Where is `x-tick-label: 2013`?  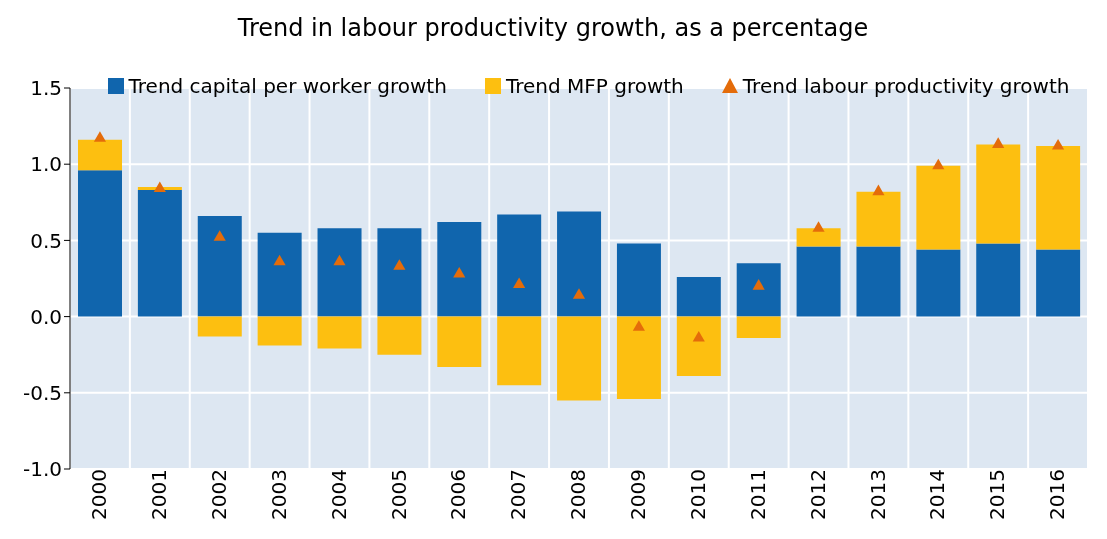 x-tick-label: 2013 is located at coordinates (877, 494).